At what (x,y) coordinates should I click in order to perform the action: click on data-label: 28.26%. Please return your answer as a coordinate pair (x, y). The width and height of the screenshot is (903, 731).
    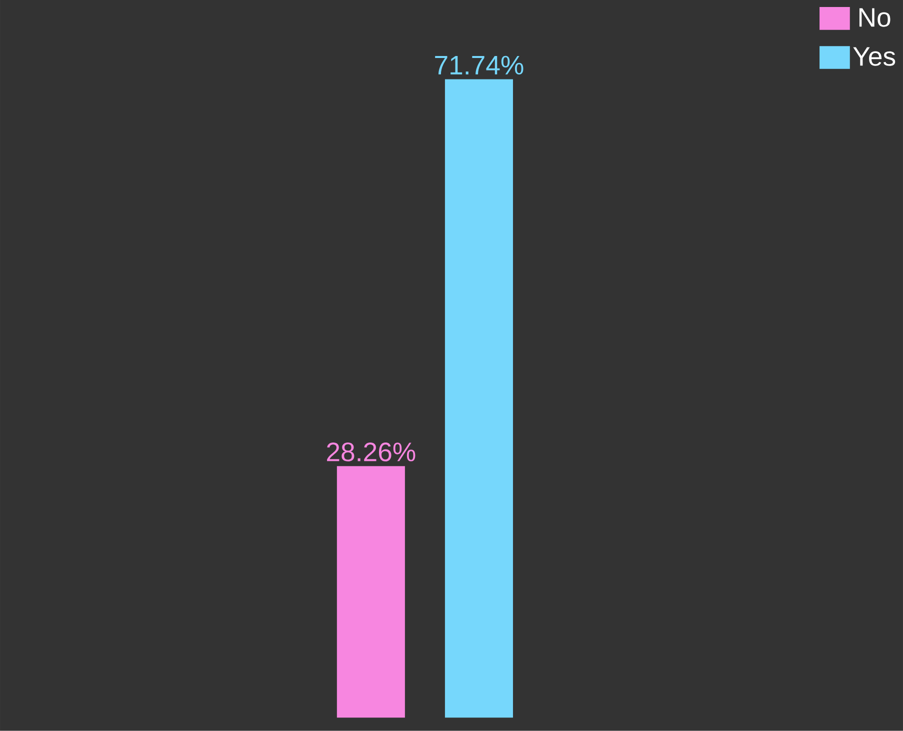
    Looking at the image, I should click on (371, 452).